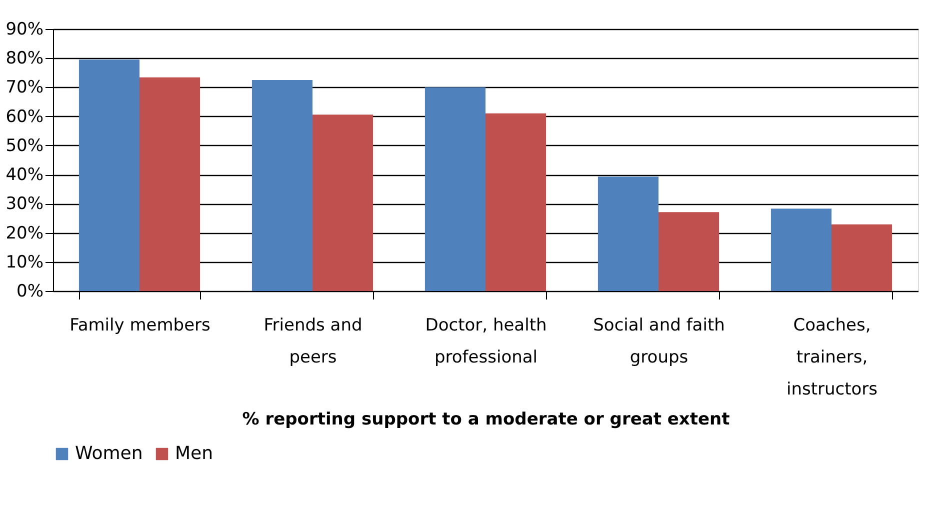 The width and height of the screenshot is (943, 510). What do you see at coordinates (832, 358) in the screenshot?
I see `x-tick-label: Coaches, trainers, instructors` at bounding box center [832, 358].